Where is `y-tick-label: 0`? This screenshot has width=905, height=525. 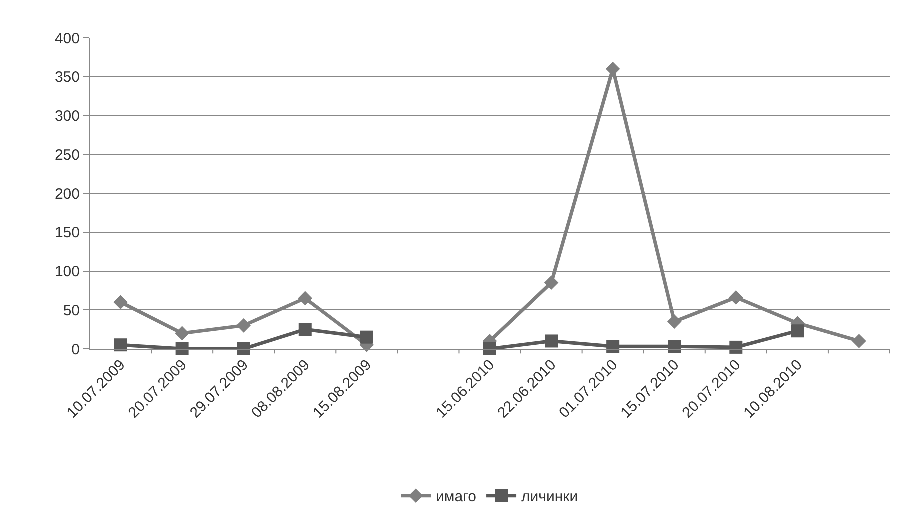 y-tick-label: 0 is located at coordinates (76, 349).